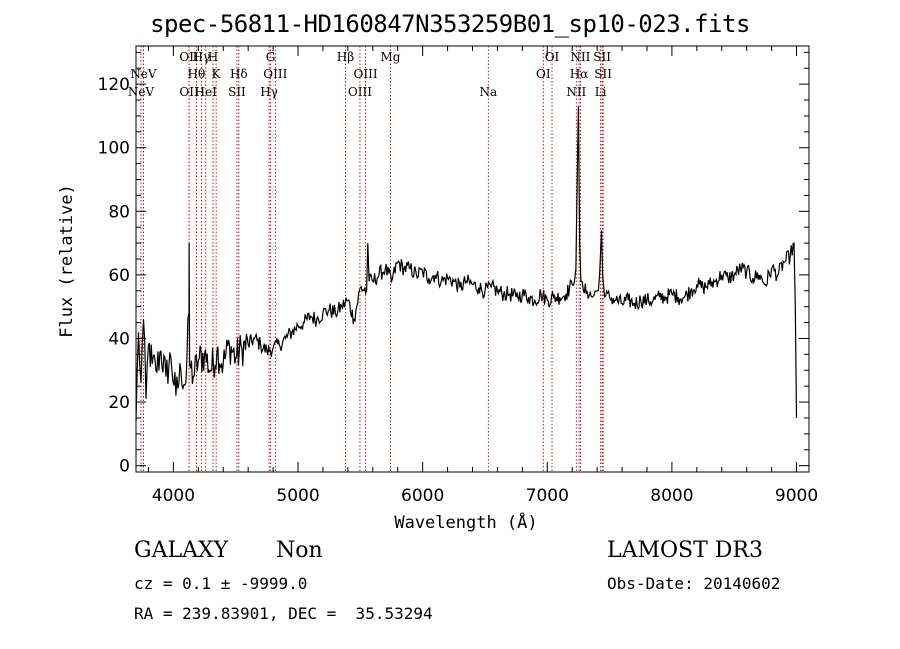 The width and height of the screenshot is (900, 649). What do you see at coordinates (124, 467) in the screenshot?
I see `y-tick-label: 0` at bounding box center [124, 467].